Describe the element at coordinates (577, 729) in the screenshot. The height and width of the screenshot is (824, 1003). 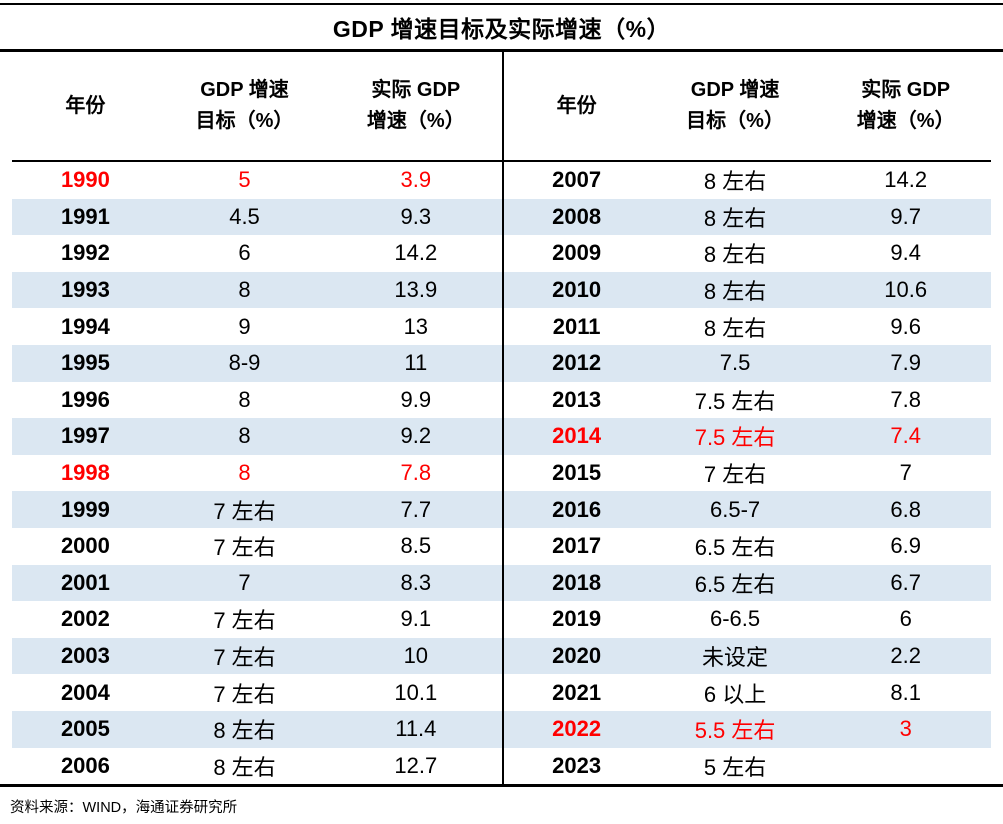
I see `year-cell: 2022` at that location.